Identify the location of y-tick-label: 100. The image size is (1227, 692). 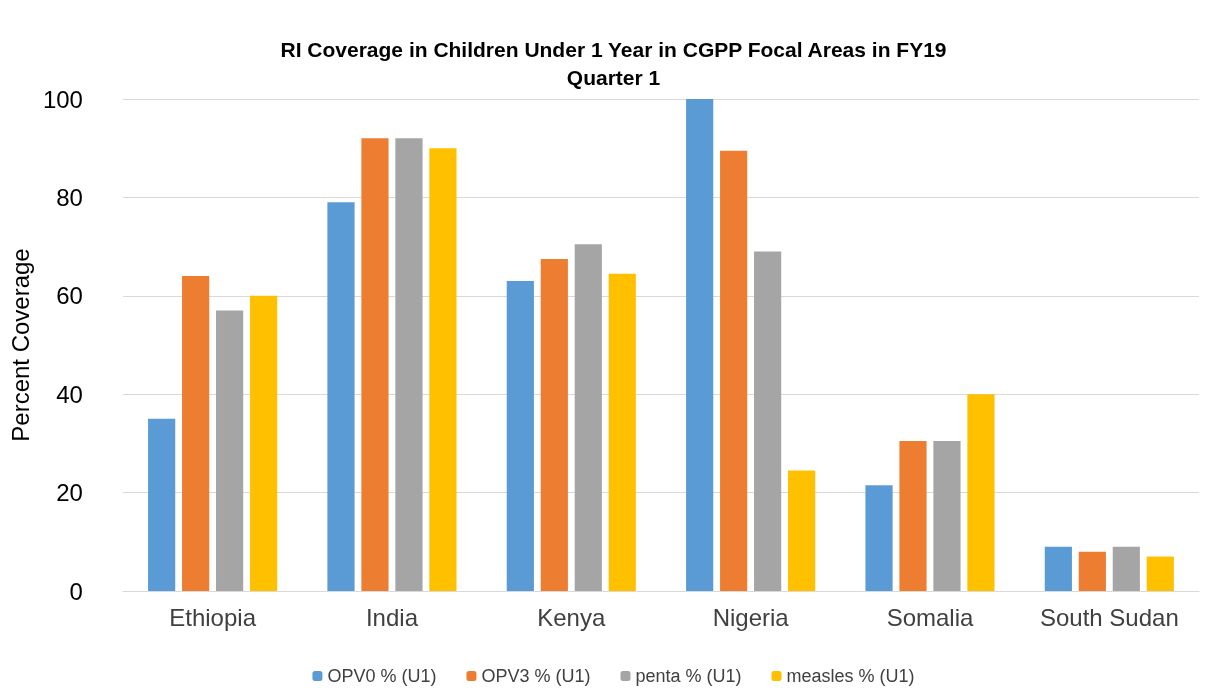
(62, 99).